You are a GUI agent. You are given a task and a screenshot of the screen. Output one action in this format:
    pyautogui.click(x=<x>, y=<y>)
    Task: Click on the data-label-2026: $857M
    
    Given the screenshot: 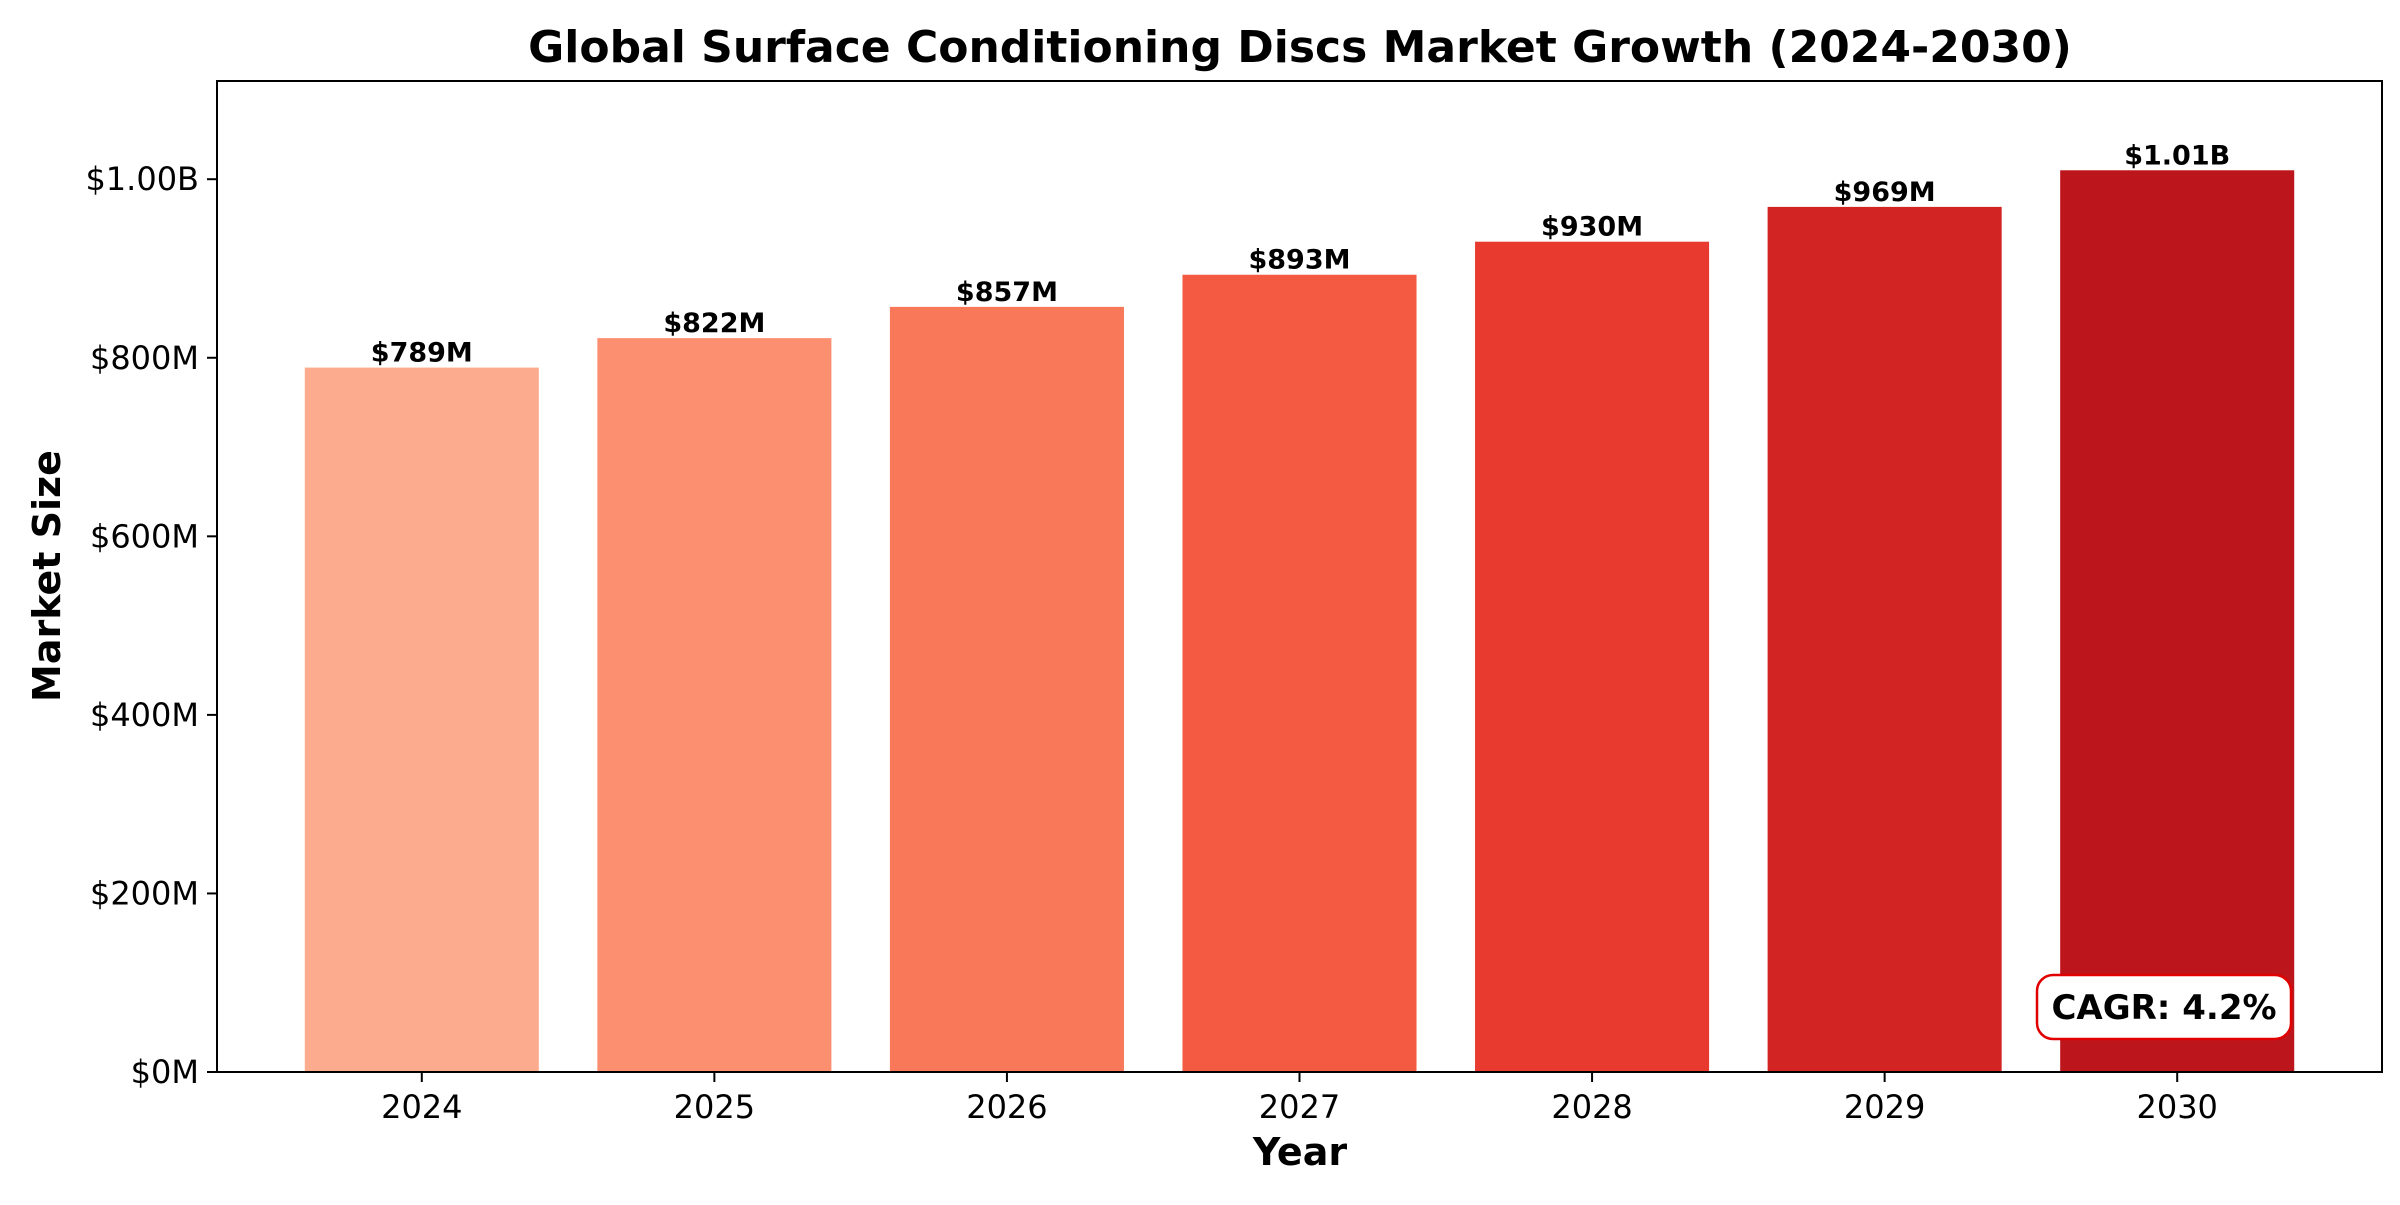 What is the action you would take?
    pyautogui.click(x=1007, y=292)
    